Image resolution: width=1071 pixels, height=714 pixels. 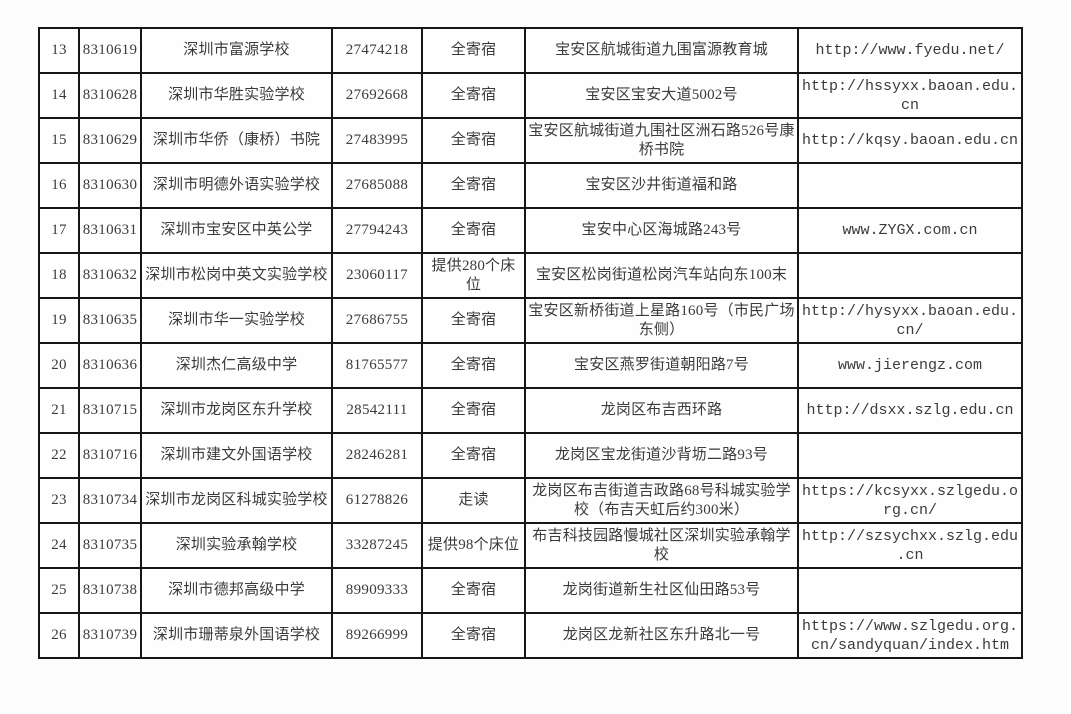 What do you see at coordinates (910, 230) in the screenshot?
I see `cell-website-url: www.ZYGX.com.cn` at bounding box center [910, 230].